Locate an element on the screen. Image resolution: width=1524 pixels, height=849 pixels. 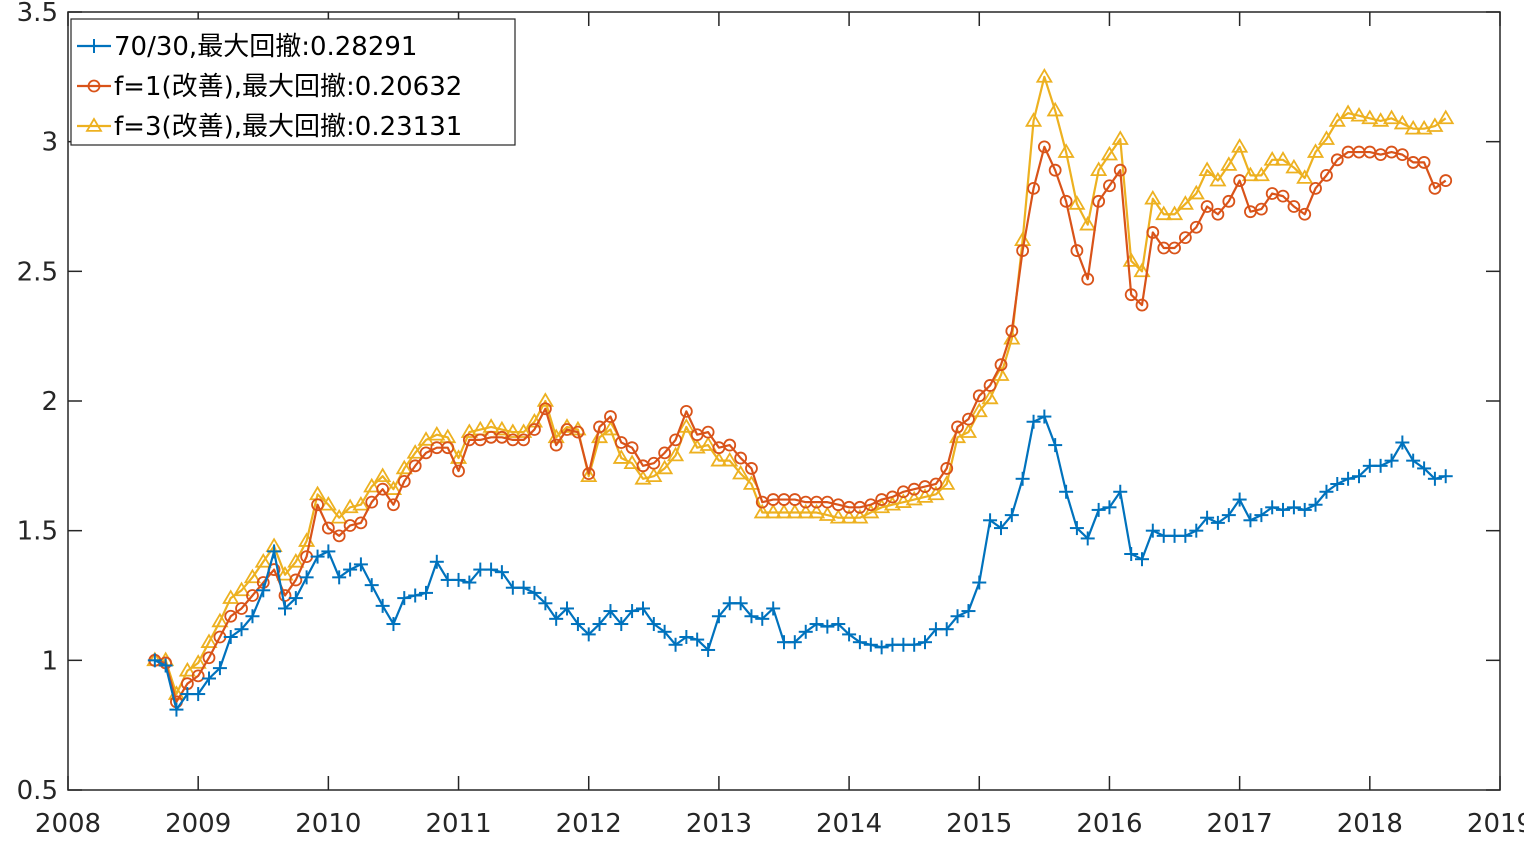
y-tick-label: 0.5 is located at coordinates (37, 791).